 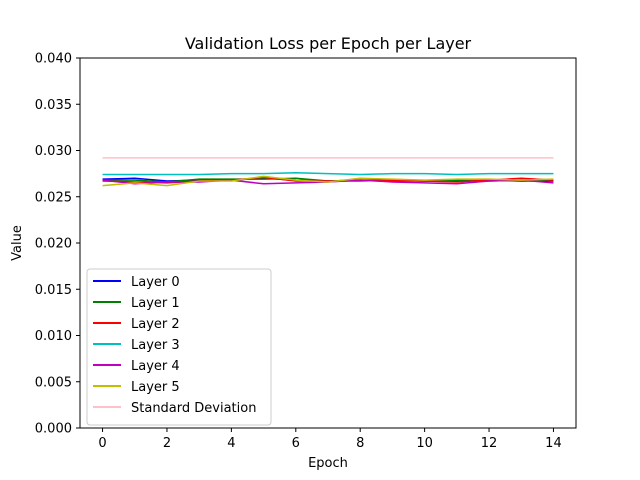 I want to click on y-tick-label-0: 0.000, so click(x=53, y=429).